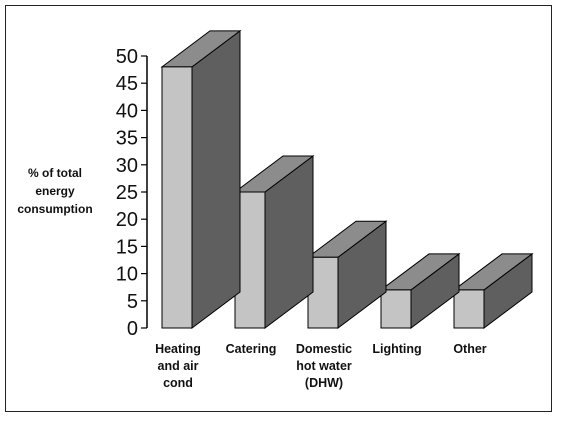  I want to click on y-tick-label: 45, so click(127, 84).